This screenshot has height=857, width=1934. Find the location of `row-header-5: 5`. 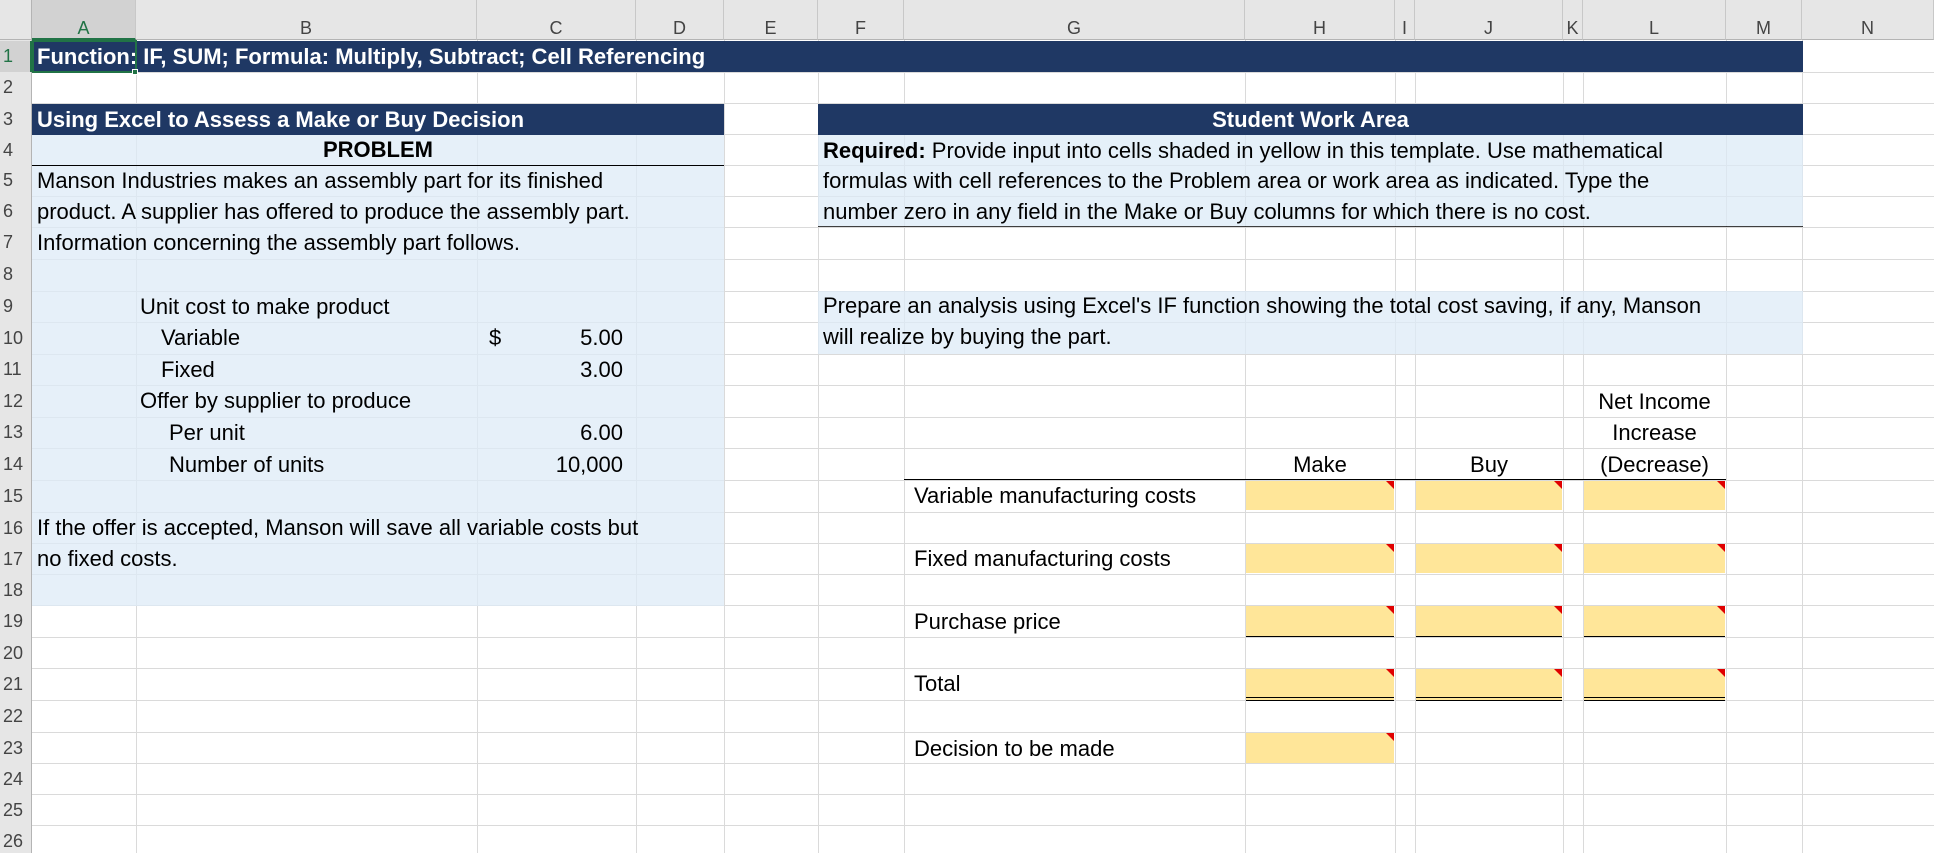

row-header-5: 5 is located at coordinates (8, 180).